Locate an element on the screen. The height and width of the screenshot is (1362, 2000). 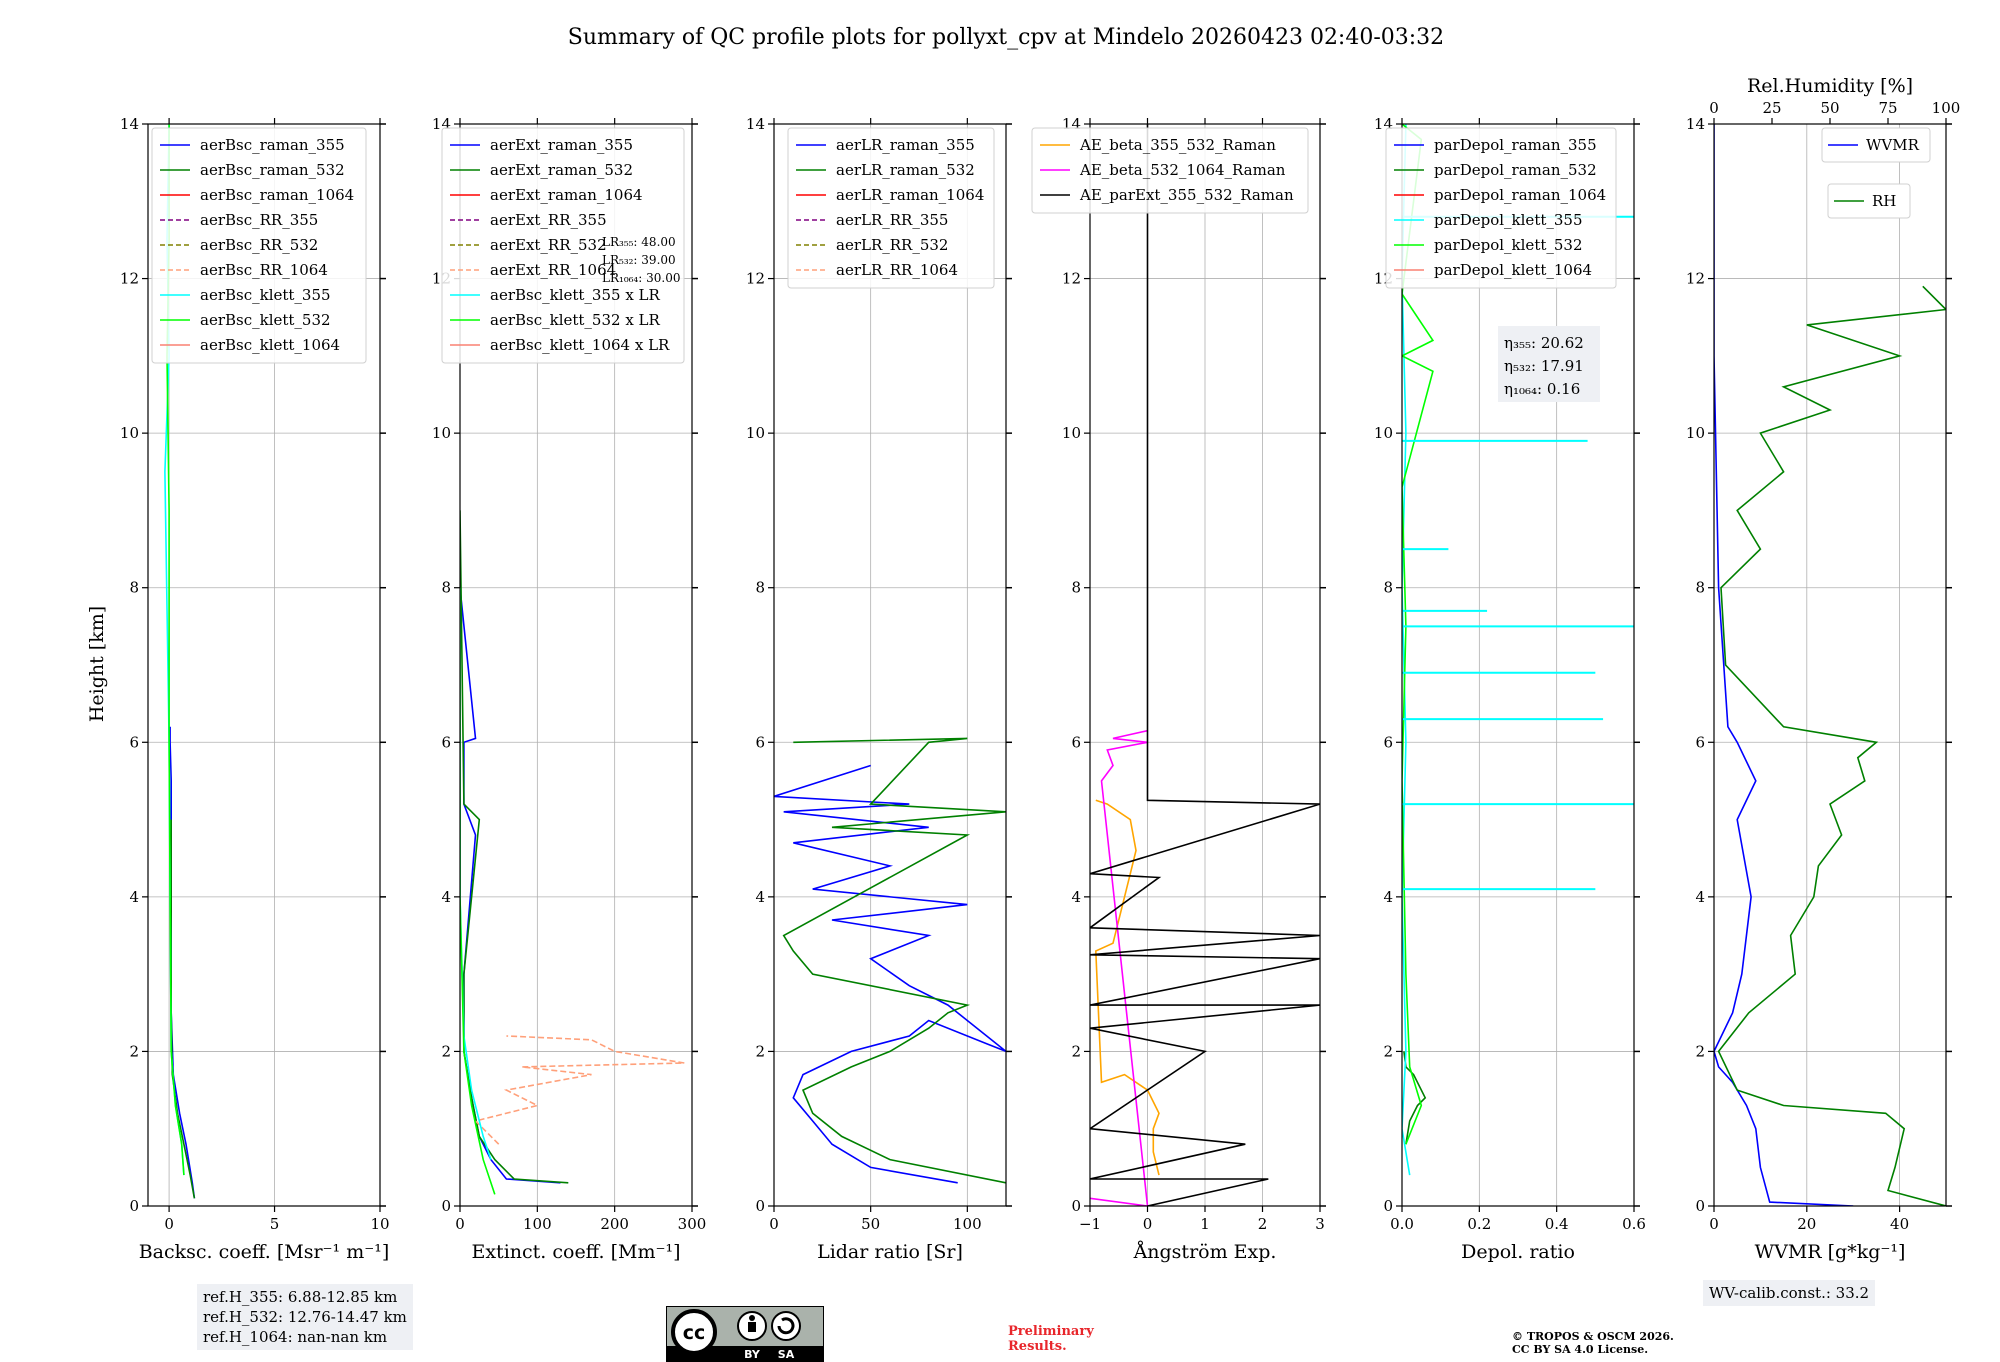
legend-label: aerLR_RR_1064 is located at coordinates (897, 270).